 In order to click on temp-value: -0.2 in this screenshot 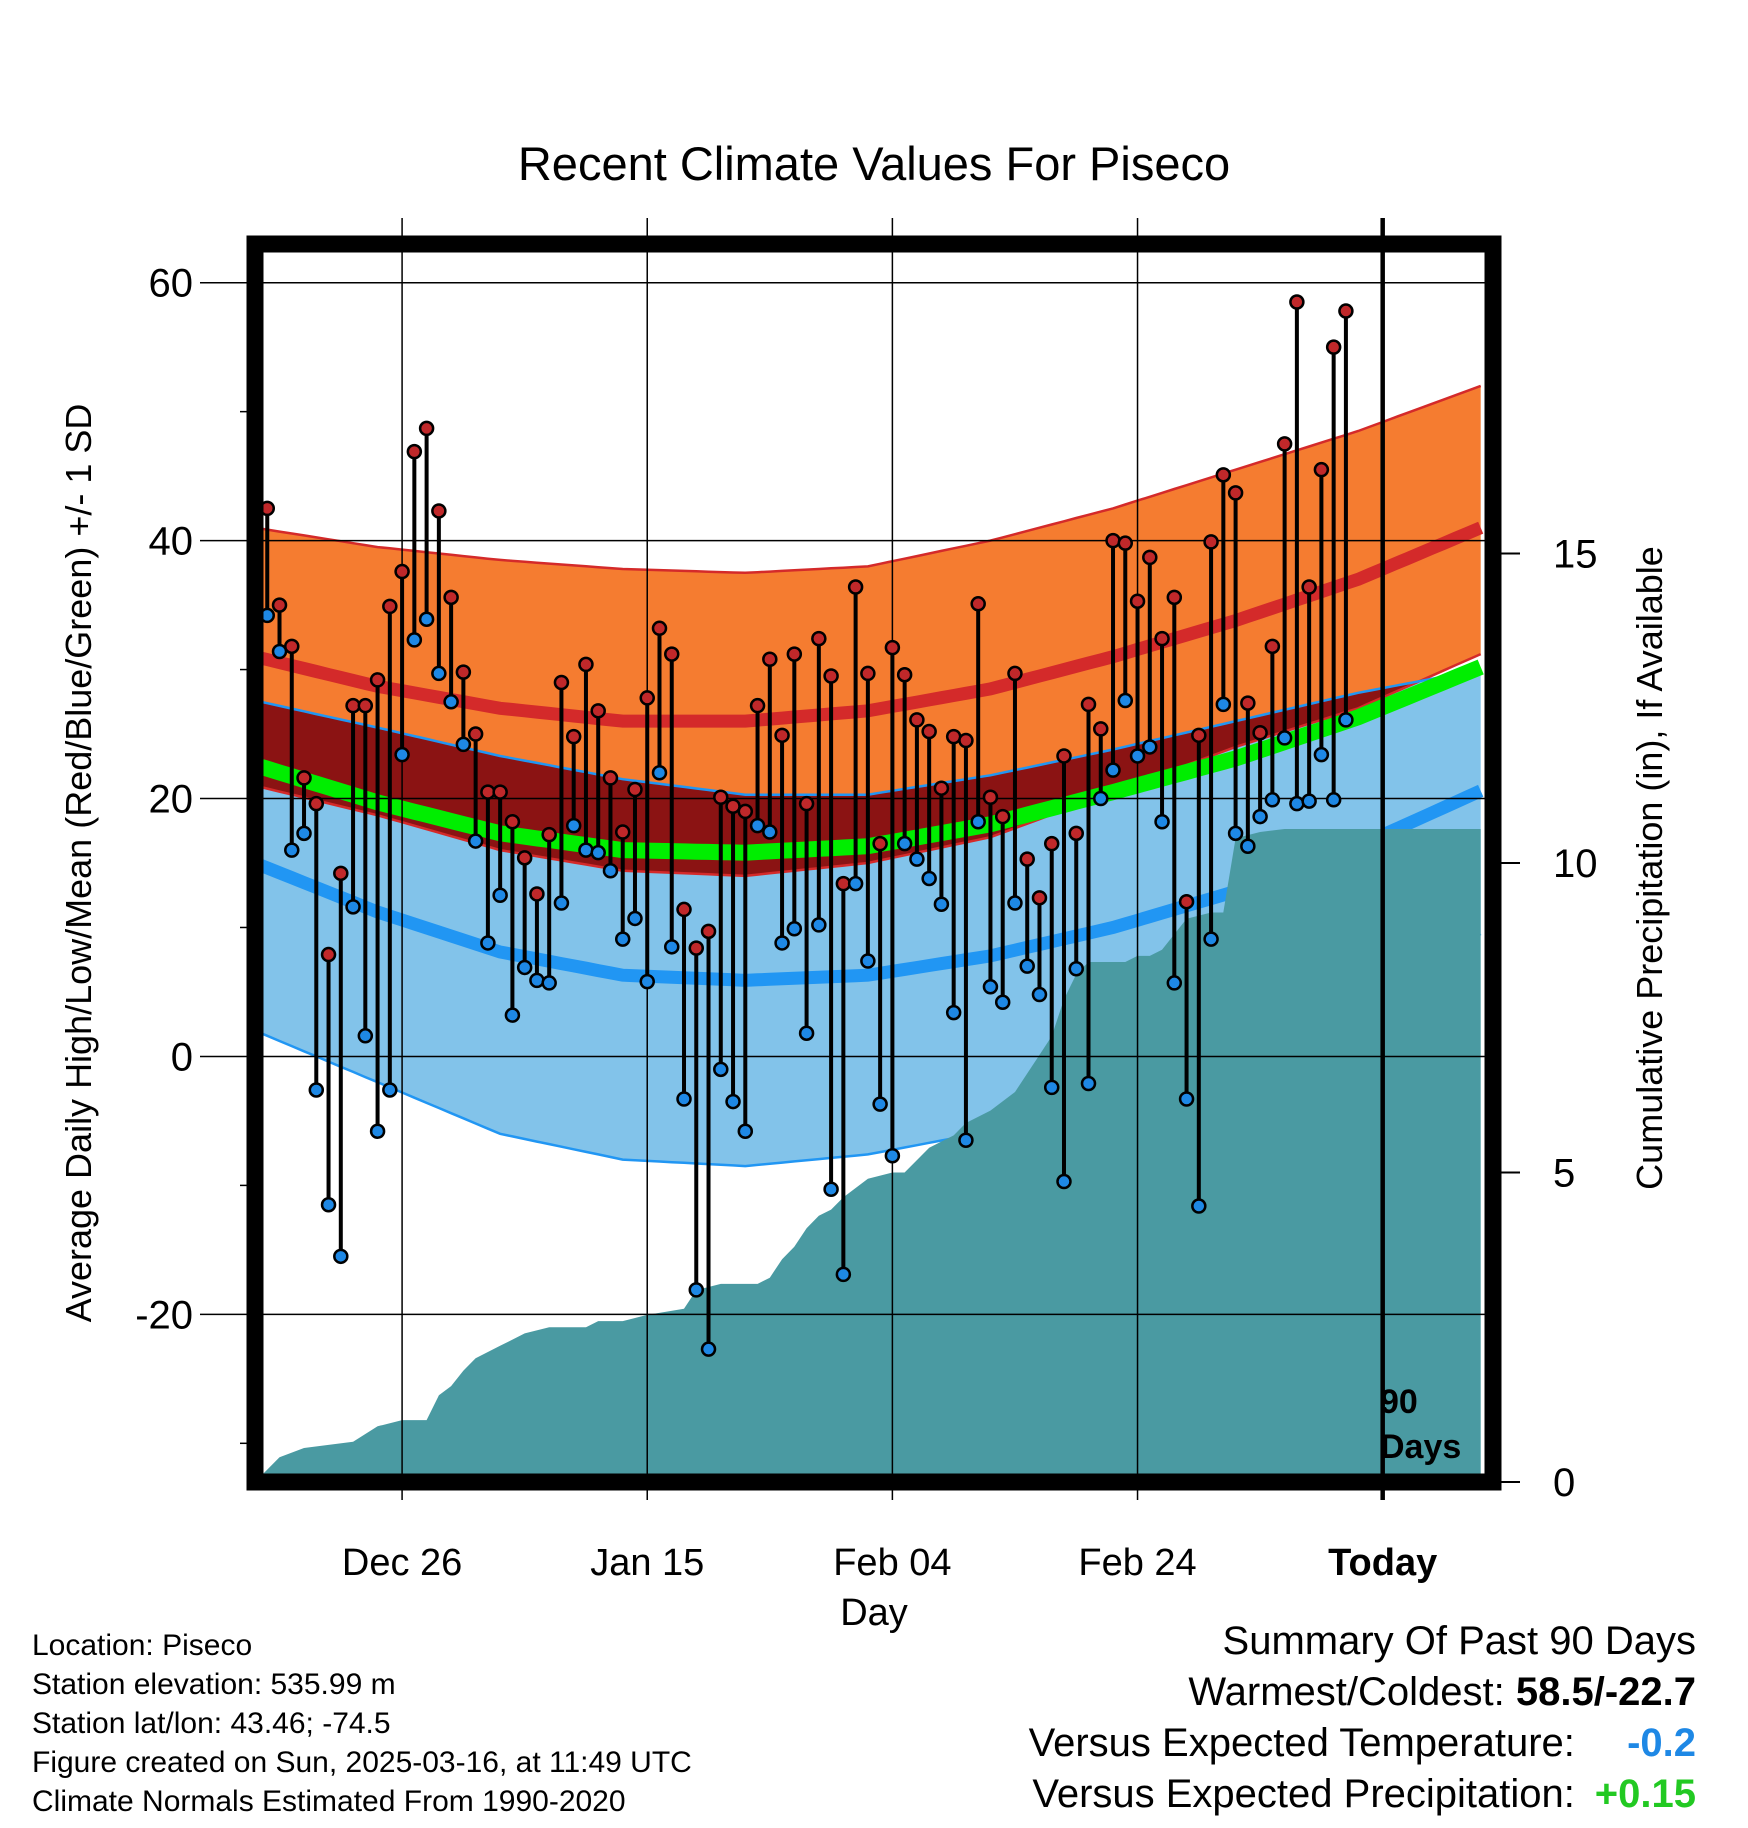, I will do `click(1661, 1743)`.